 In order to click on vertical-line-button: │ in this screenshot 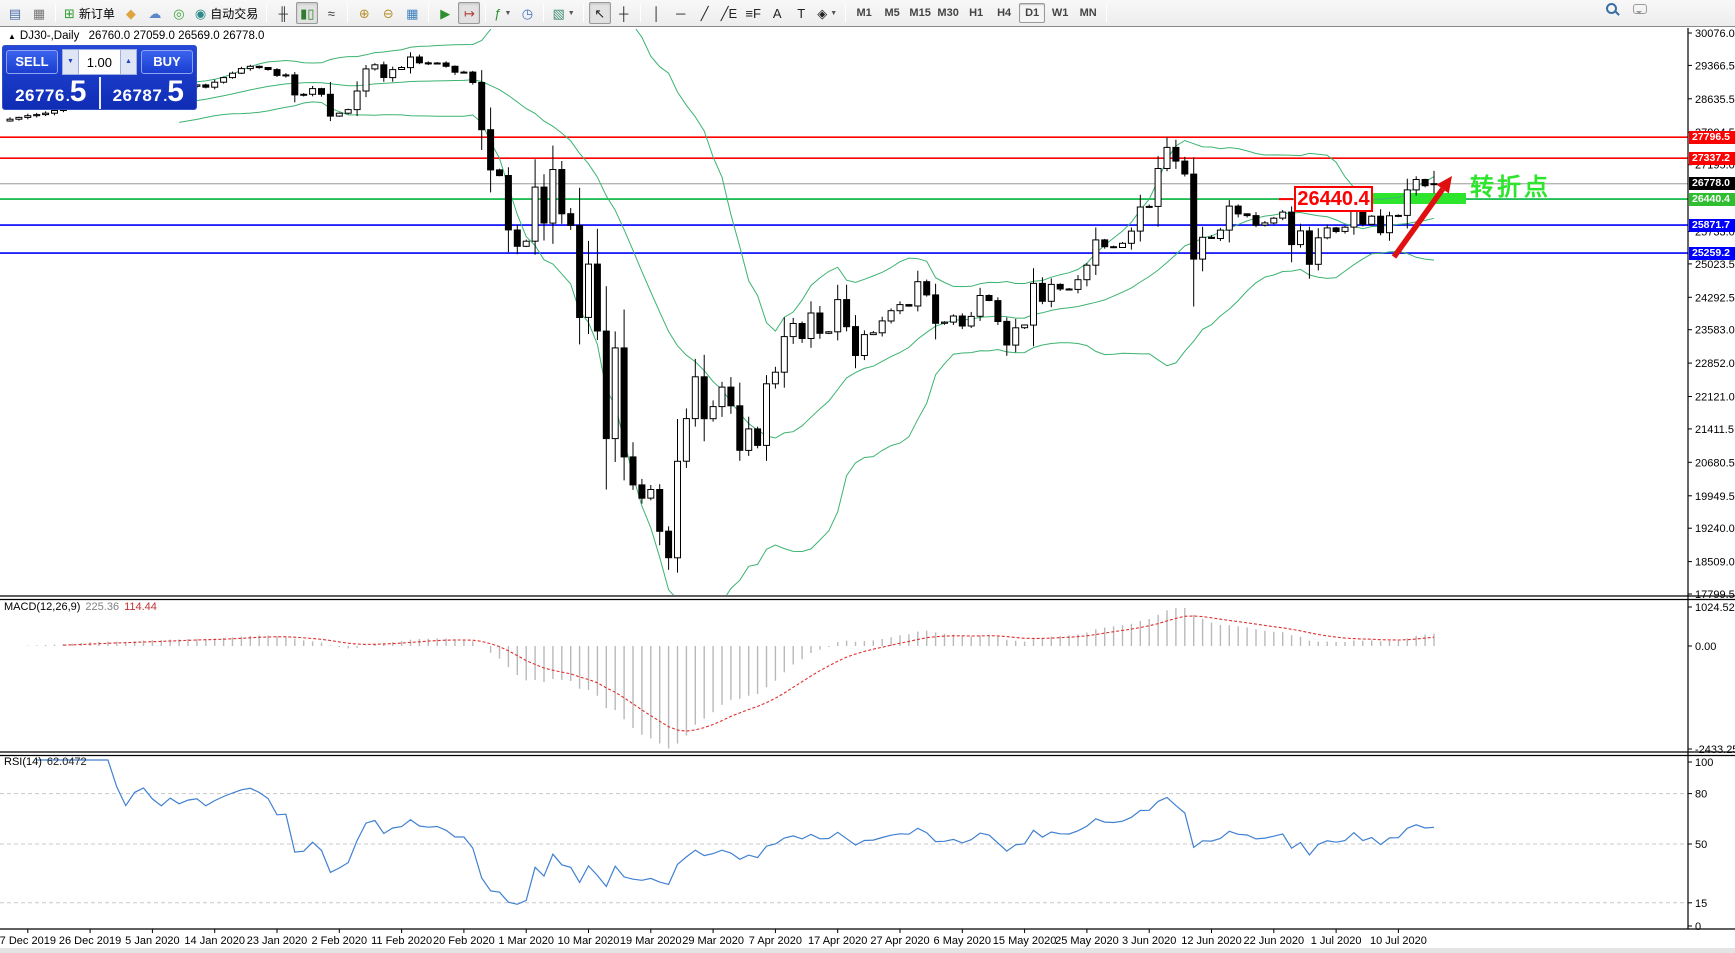, I will do `click(657, 13)`.